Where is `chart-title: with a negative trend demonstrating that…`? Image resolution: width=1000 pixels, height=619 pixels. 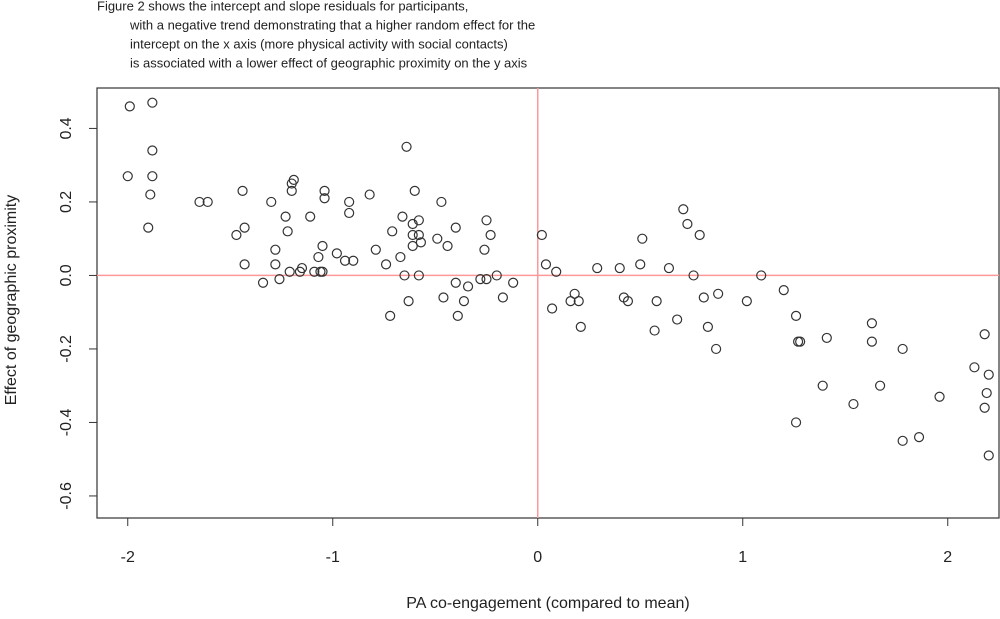 chart-title: with a negative trend demonstrating that… is located at coordinates (332, 24).